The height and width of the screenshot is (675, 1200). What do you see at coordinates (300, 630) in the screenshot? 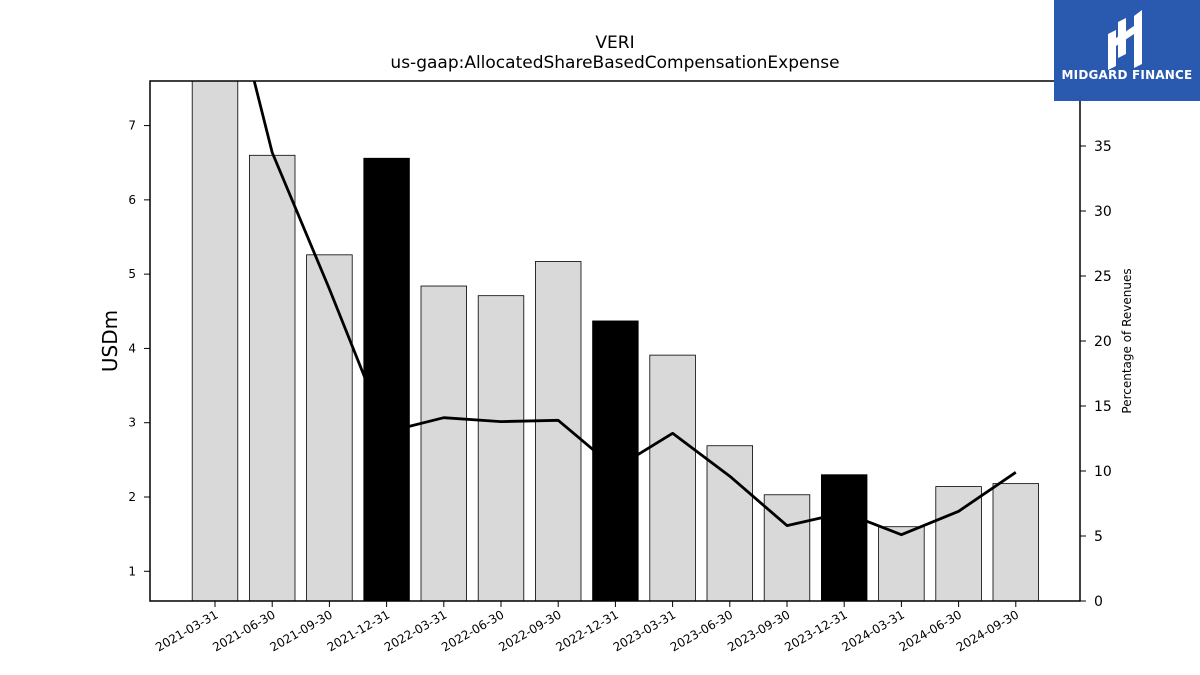
I see `x-tick-label: 2021-09-30` at bounding box center [300, 630].